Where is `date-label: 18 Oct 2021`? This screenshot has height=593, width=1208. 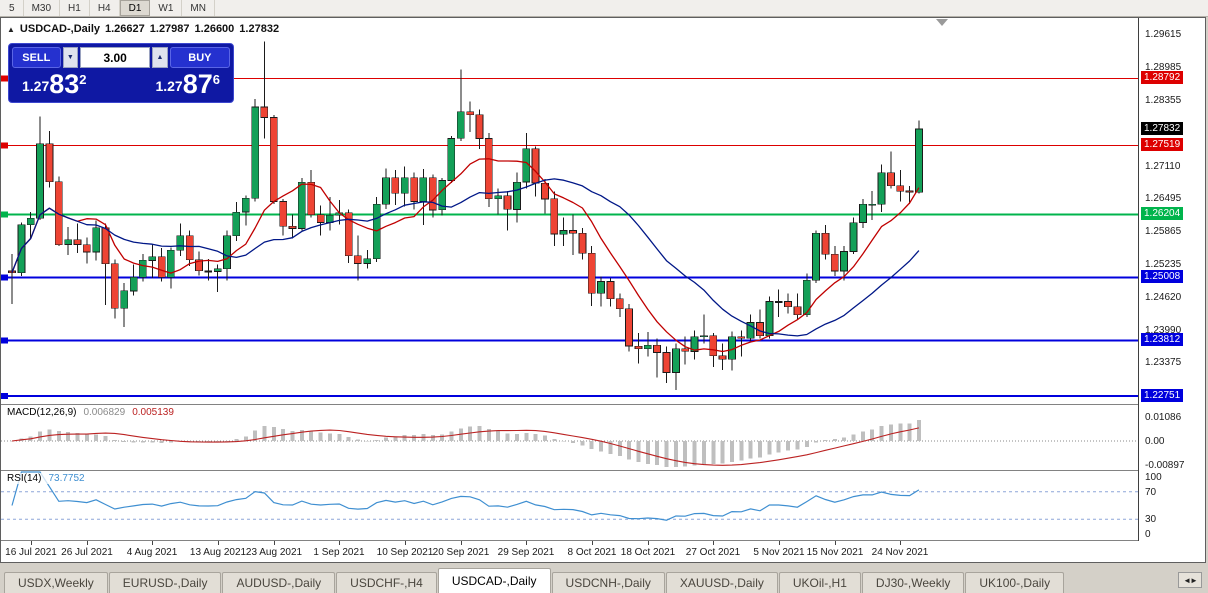 date-label: 18 Oct 2021 is located at coordinates (648, 552).